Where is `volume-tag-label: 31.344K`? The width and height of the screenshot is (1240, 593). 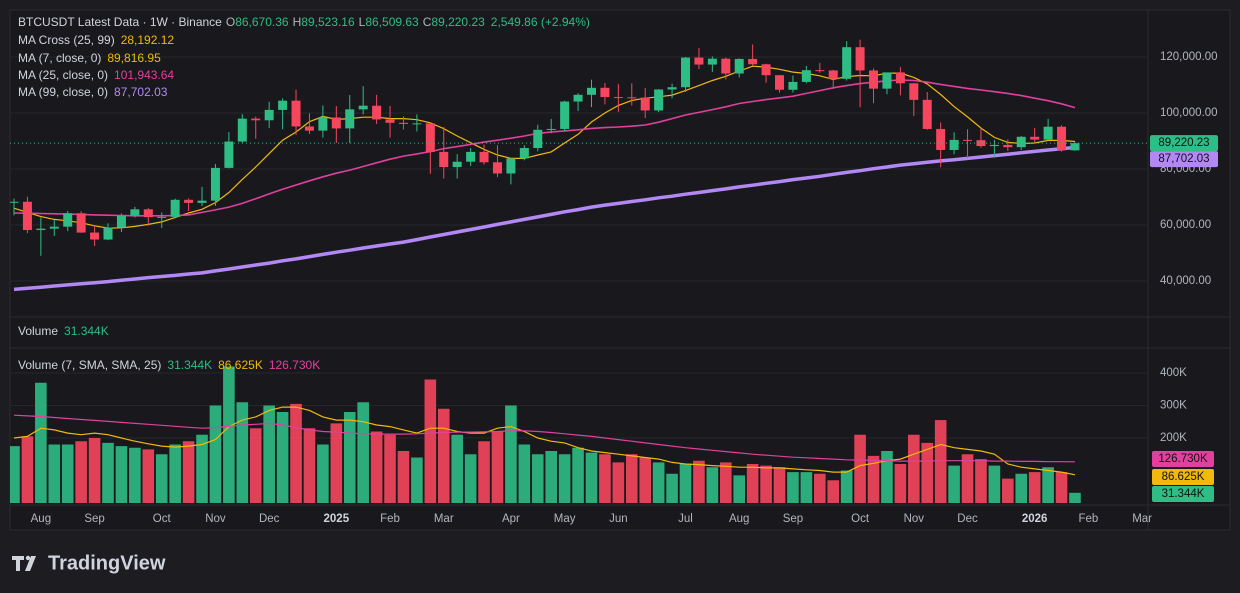 volume-tag-label: 31.344K is located at coordinates (1183, 494).